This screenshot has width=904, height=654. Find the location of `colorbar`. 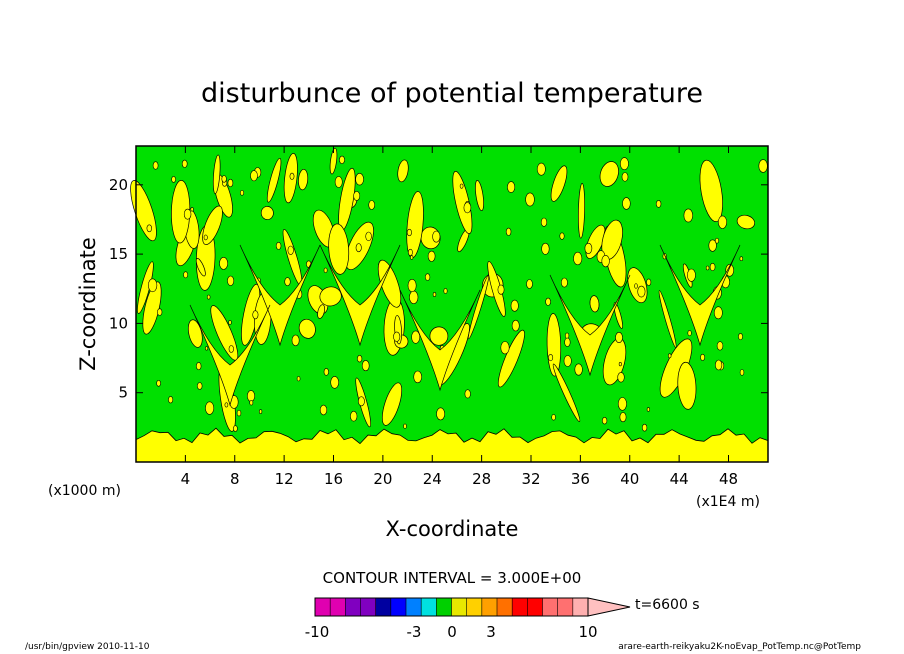

colorbar is located at coordinates (472, 607).